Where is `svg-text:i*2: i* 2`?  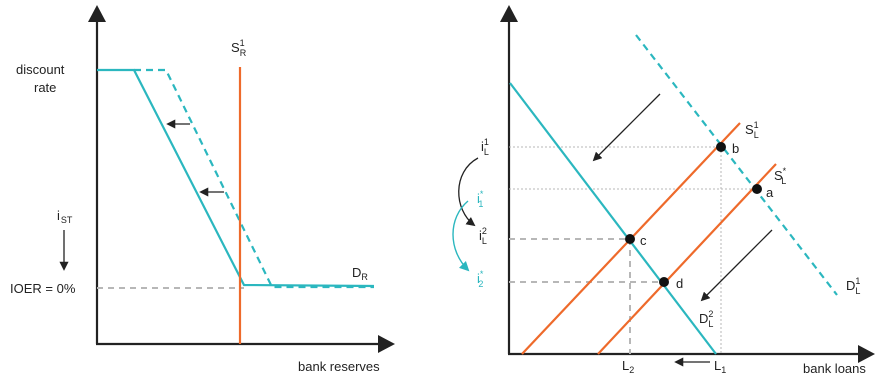 svg-text:i*2: i* 2 is located at coordinates (480, 279).